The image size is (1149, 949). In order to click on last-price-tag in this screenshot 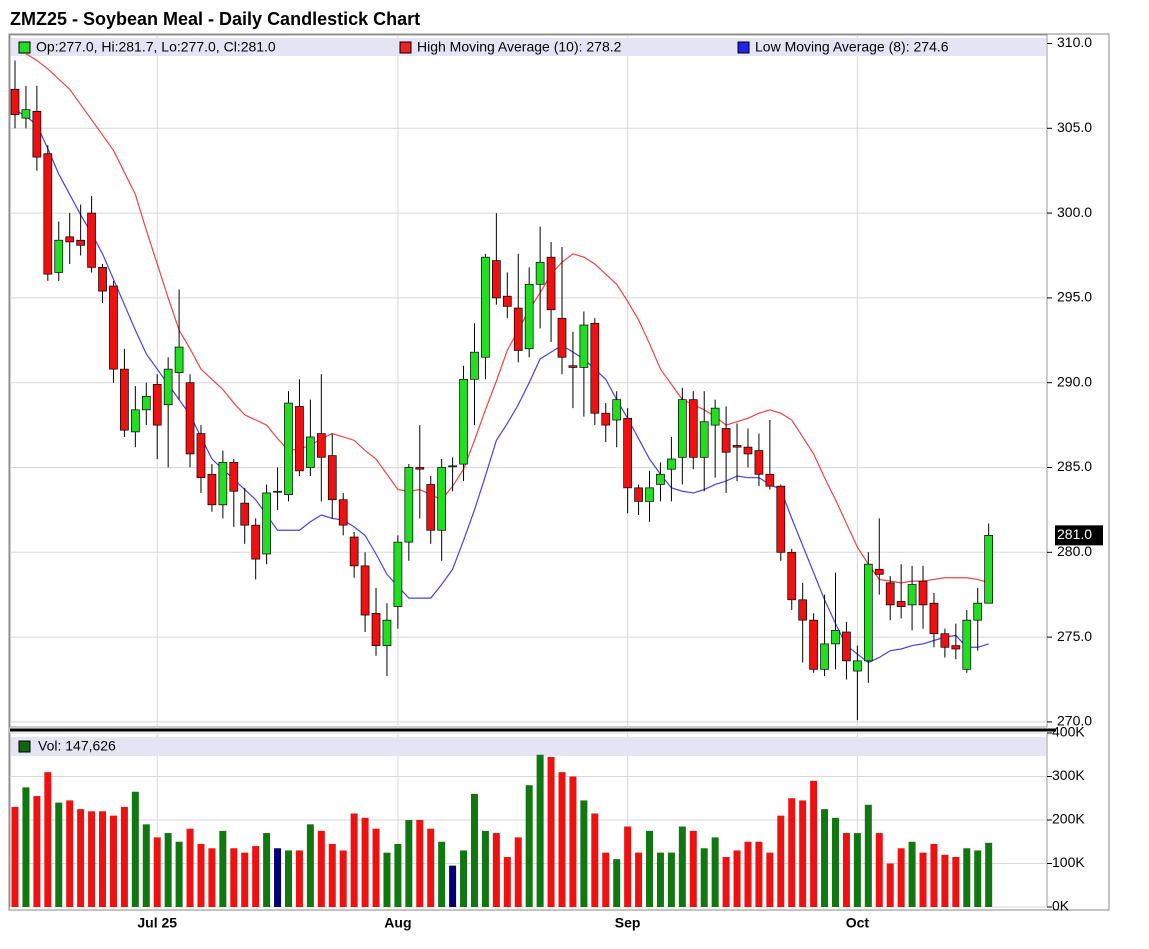, I will do `click(1079, 535)`.